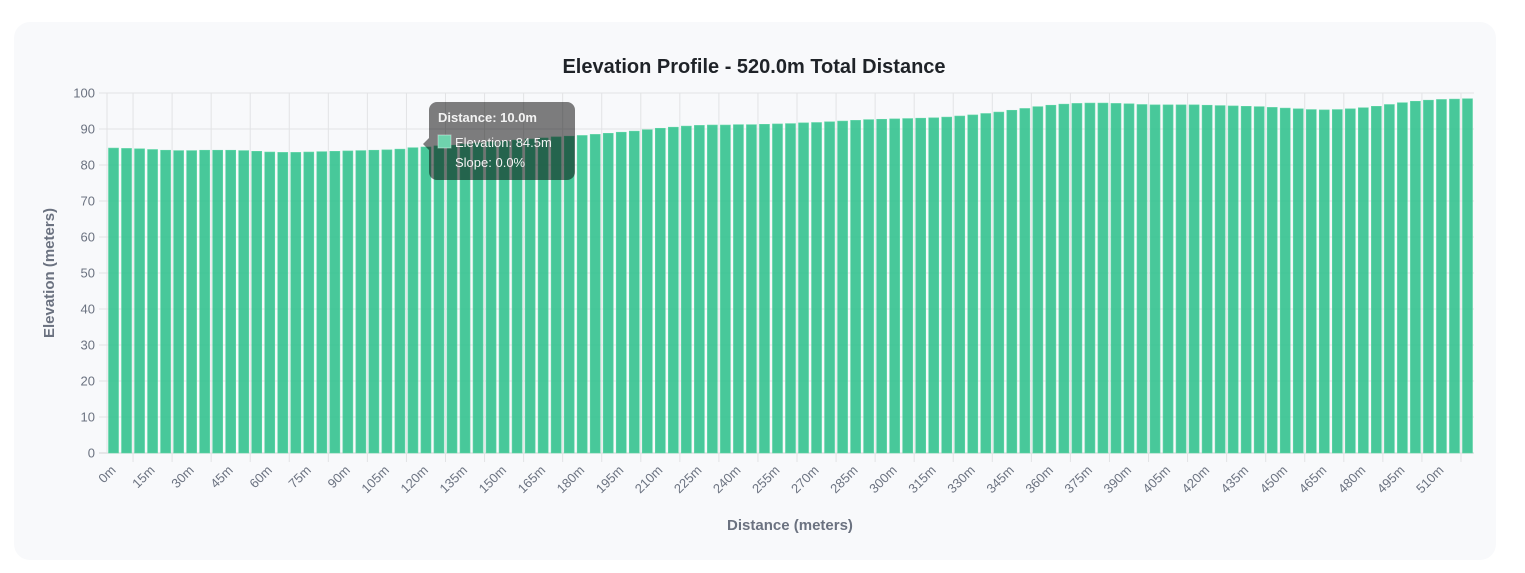 The image size is (1525, 573). What do you see at coordinates (922, 480) in the screenshot?
I see `x-tick-label: 315m` at bounding box center [922, 480].